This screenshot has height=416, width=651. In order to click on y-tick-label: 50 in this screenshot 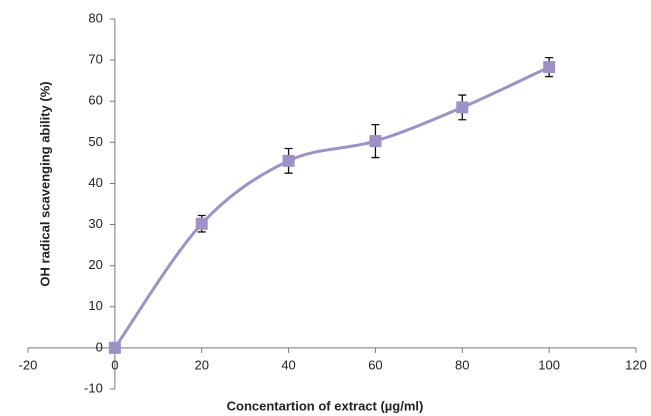, I will do `click(95, 141)`.